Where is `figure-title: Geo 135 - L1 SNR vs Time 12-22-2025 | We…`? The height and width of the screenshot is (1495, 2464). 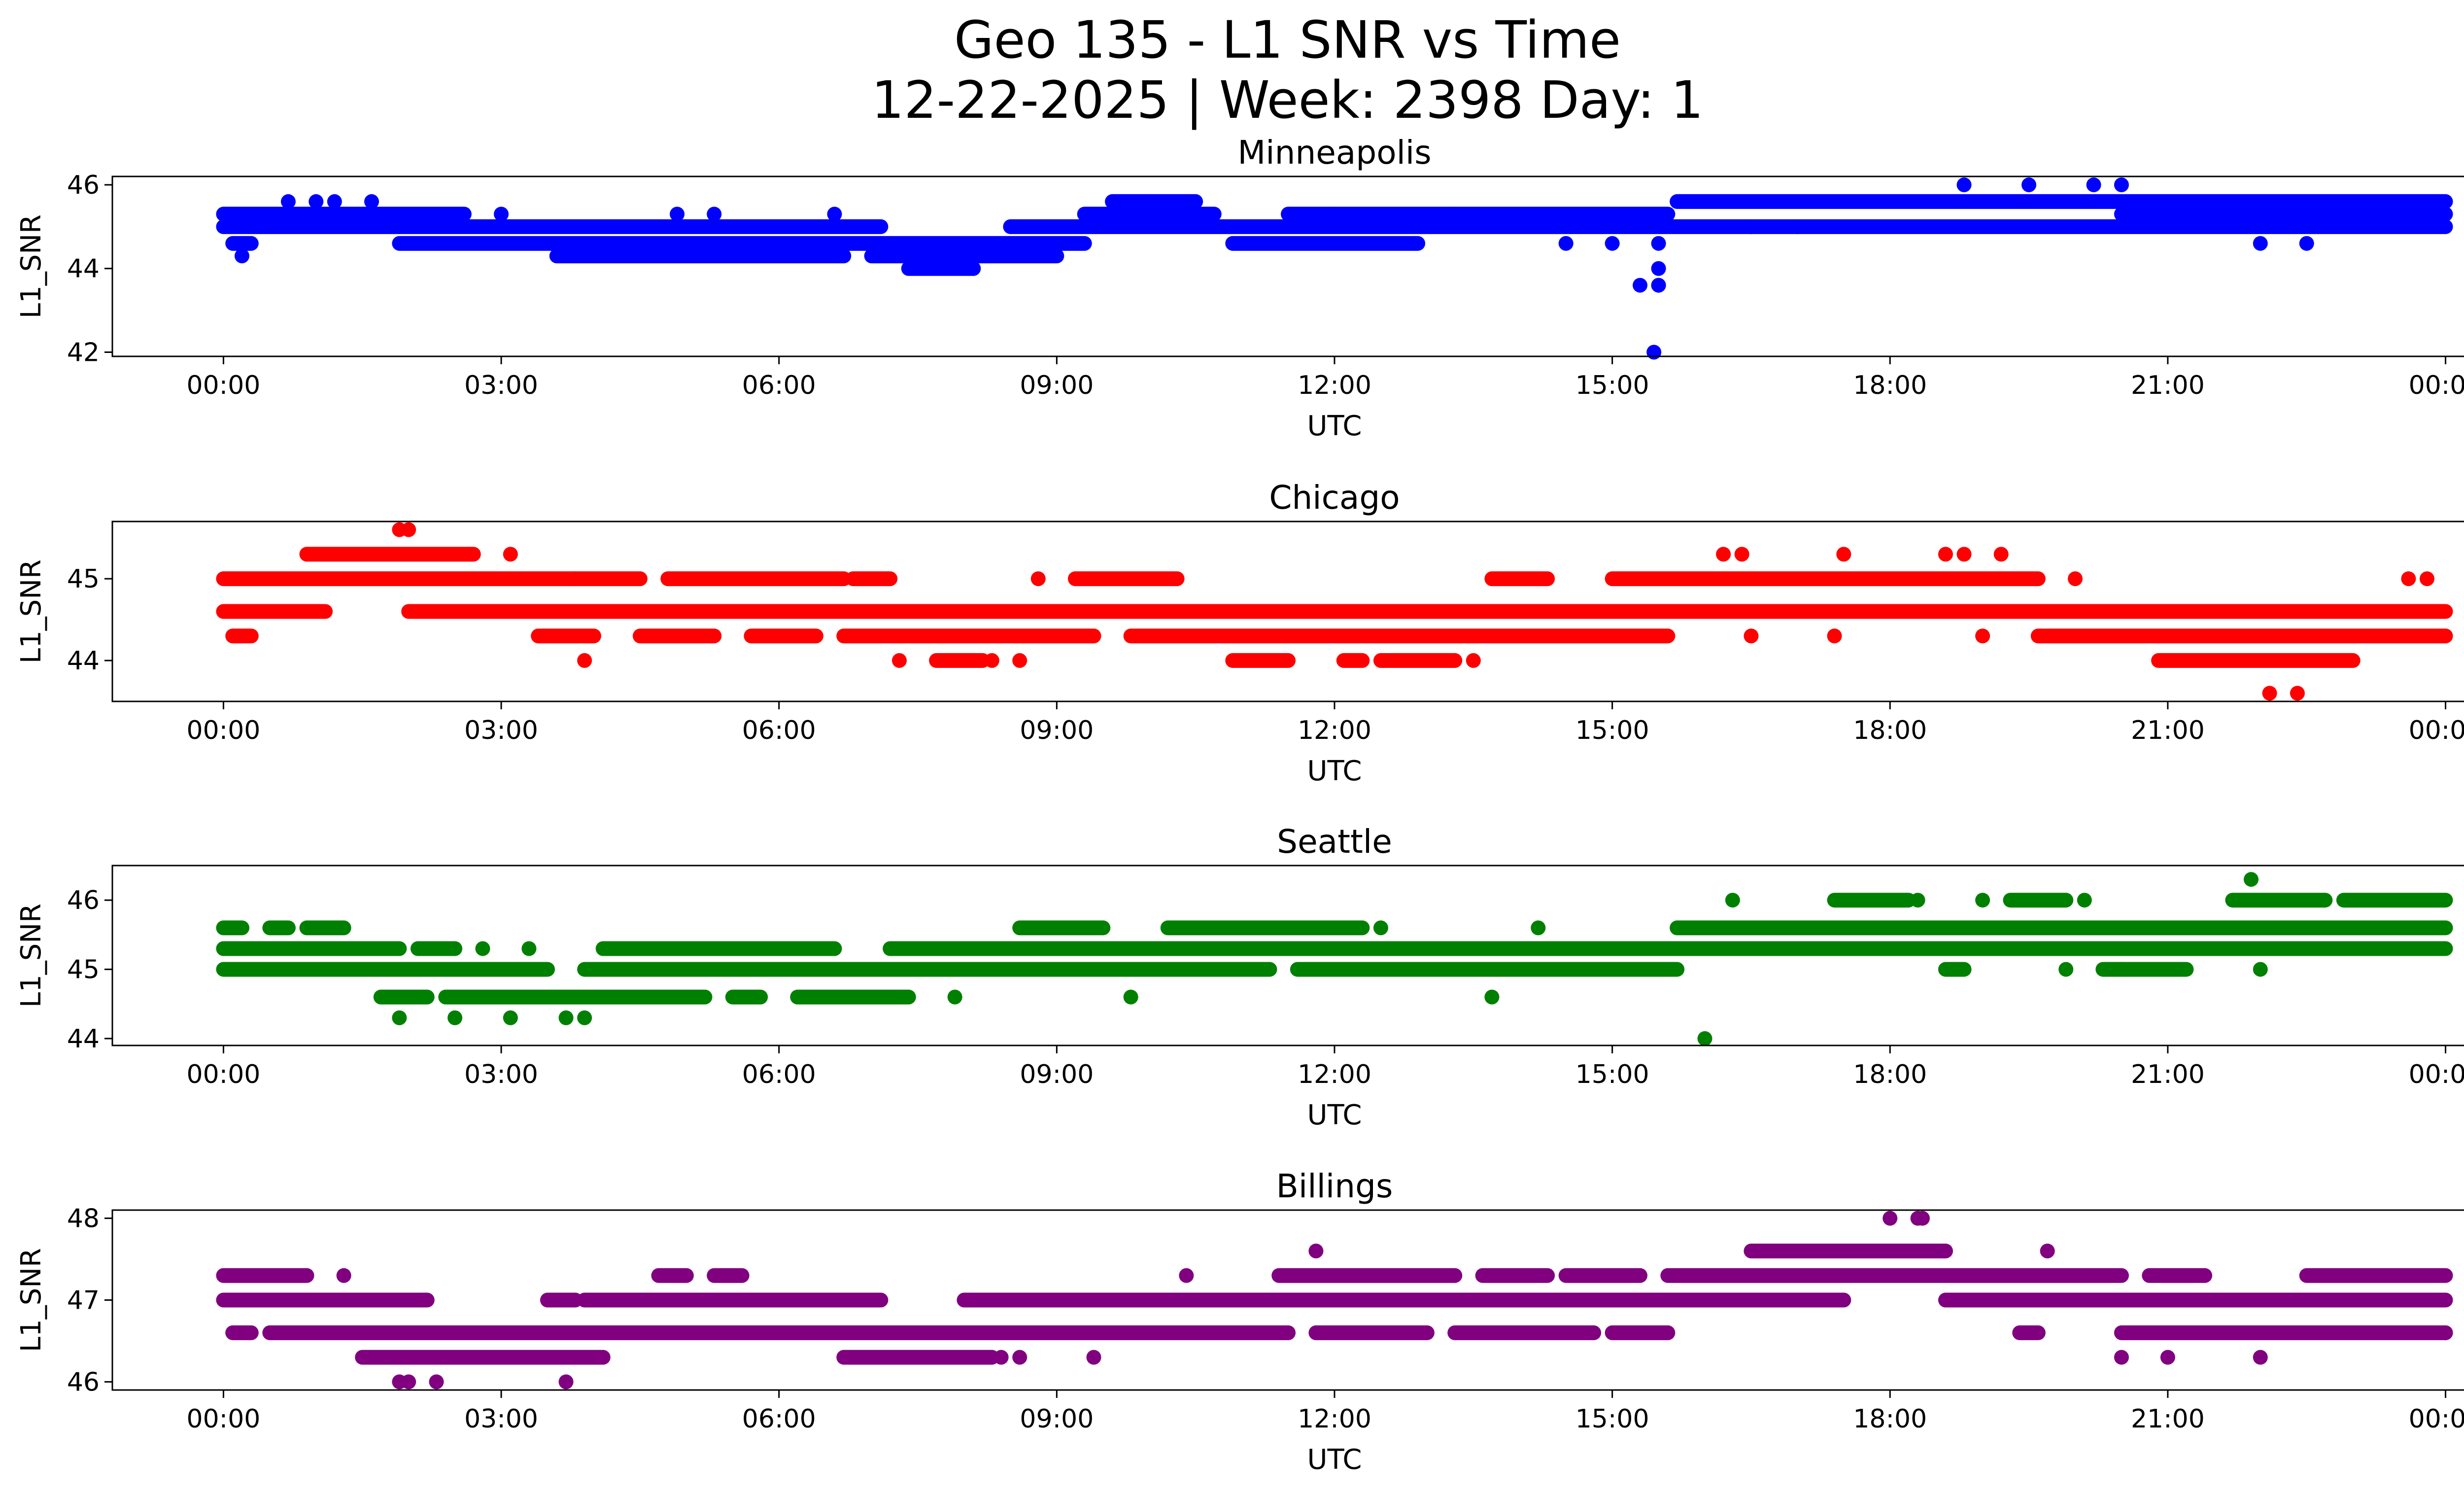 figure-title: Geo 135 - L1 SNR vs Time 12-22-2025 | We… is located at coordinates (1232, 70).